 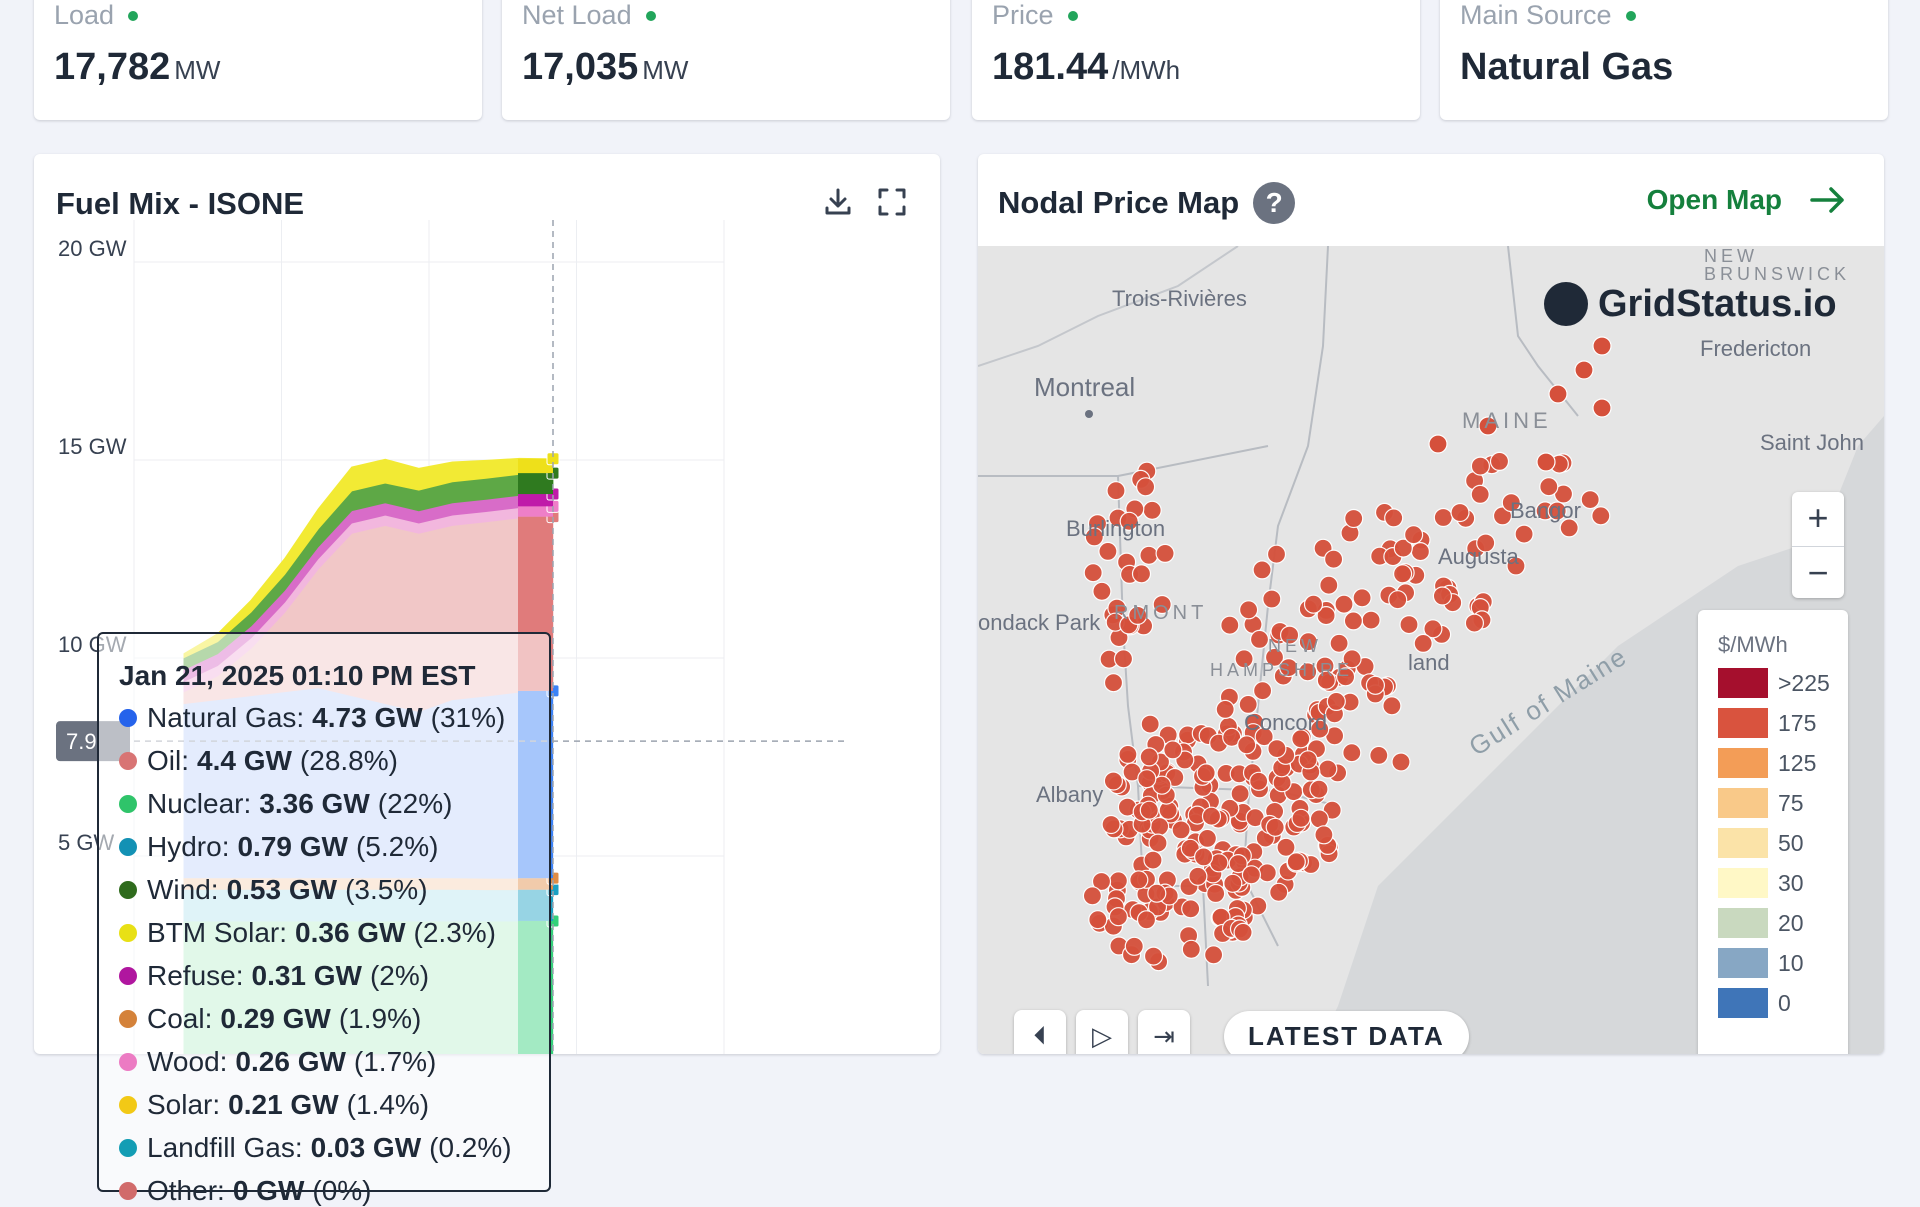 What do you see at coordinates (1818, 572) in the screenshot?
I see `zoom-out-button: −` at bounding box center [1818, 572].